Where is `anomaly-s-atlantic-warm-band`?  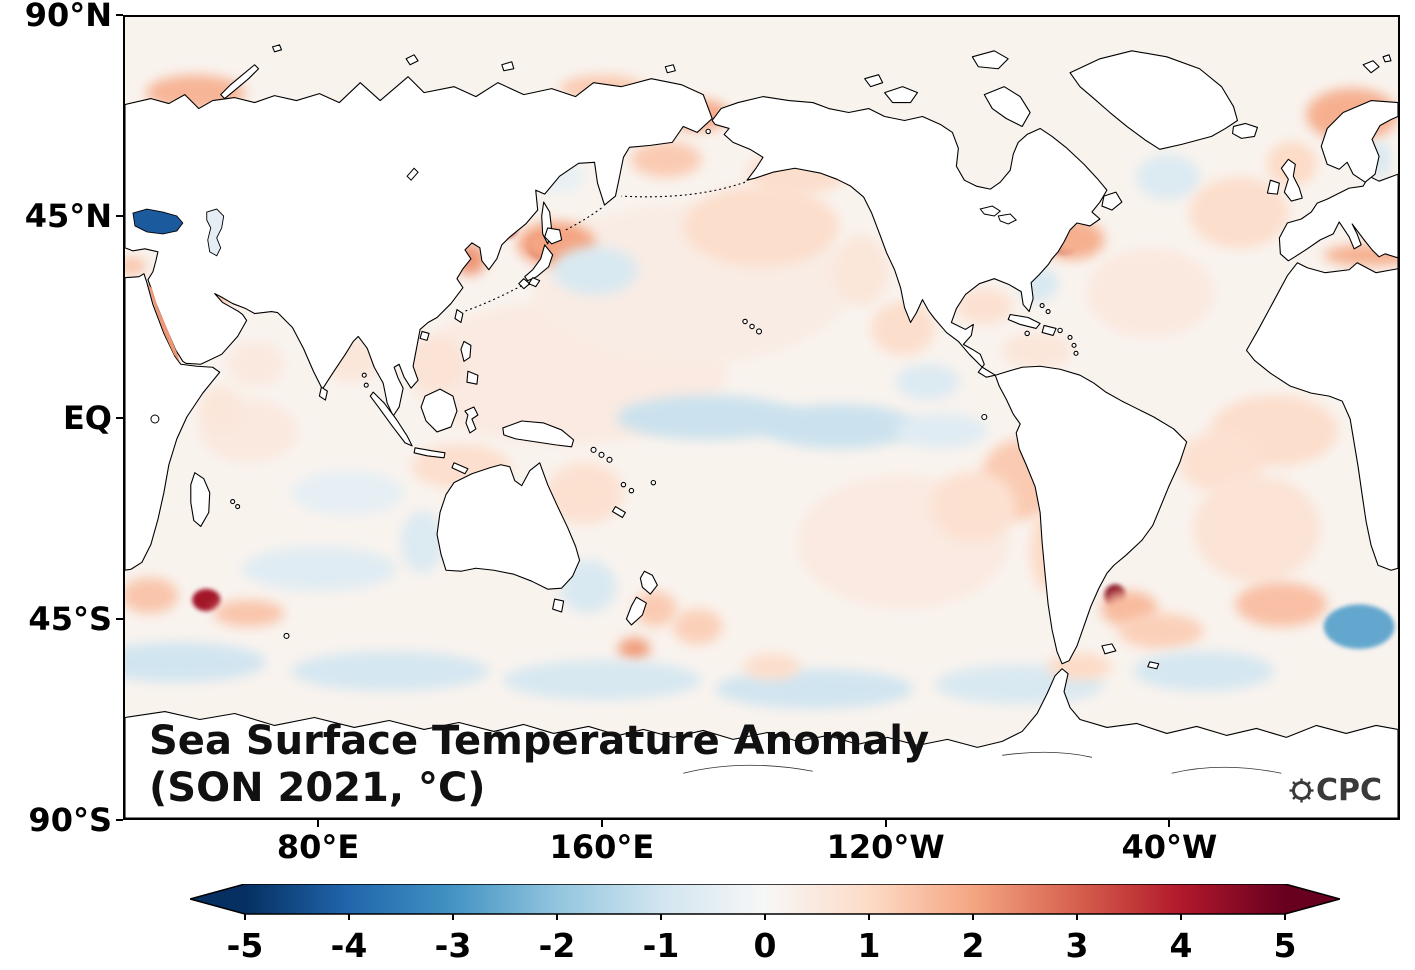
anomaly-s-atlantic-warm-band is located at coordinates (1281, 604).